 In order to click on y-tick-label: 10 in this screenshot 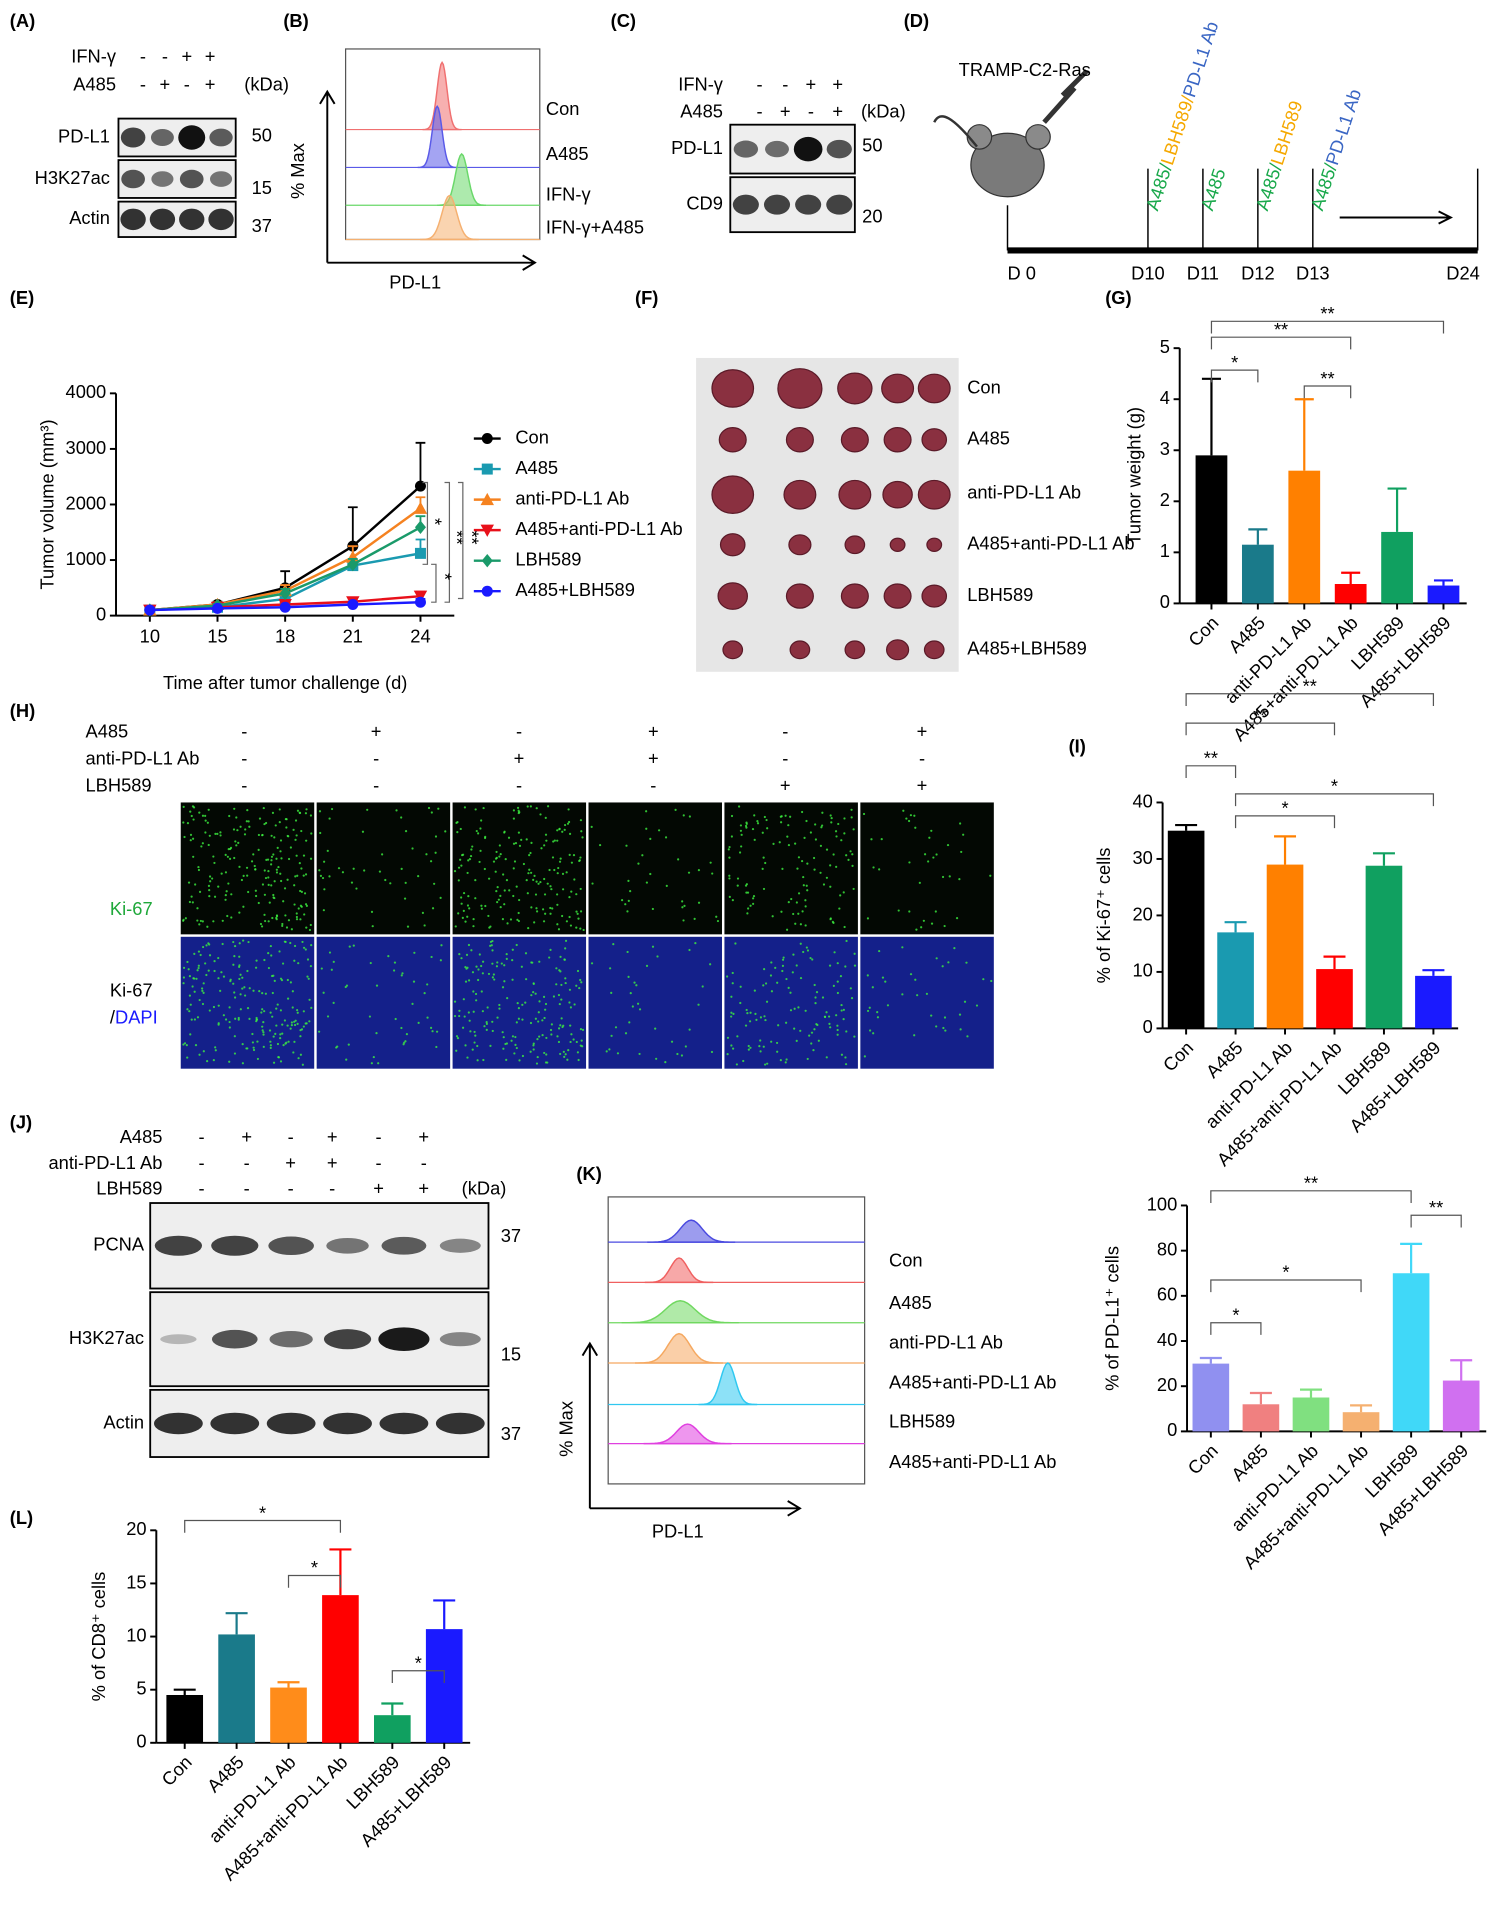, I will do `click(136, 1634)`.